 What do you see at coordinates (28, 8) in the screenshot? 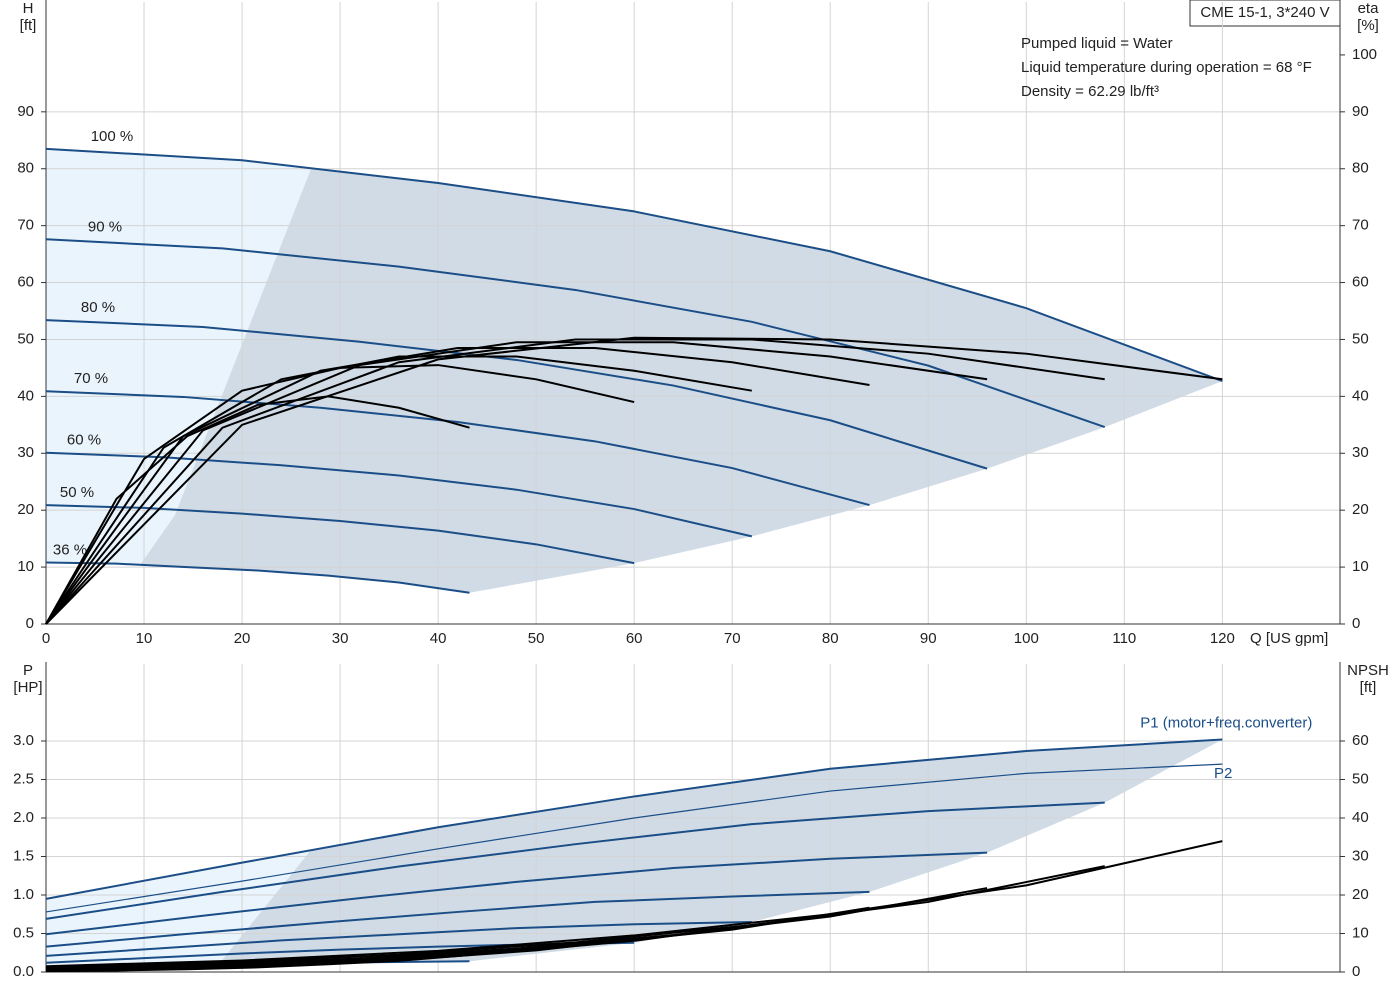
I see `y-axis-label: H` at bounding box center [28, 8].